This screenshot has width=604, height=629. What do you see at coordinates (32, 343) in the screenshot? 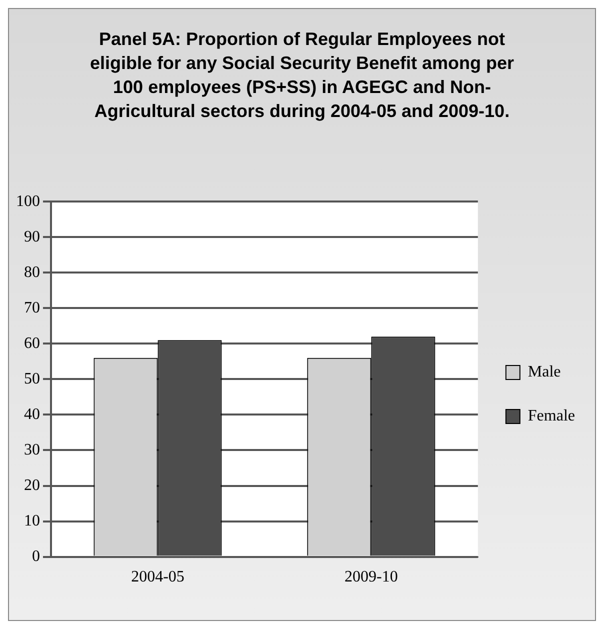
I see `y-tick-label: 60` at bounding box center [32, 343].